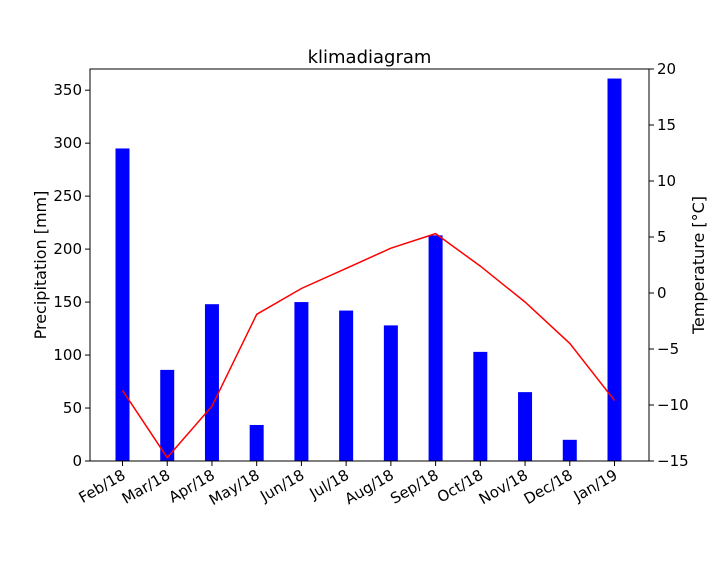  What do you see at coordinates (662, 237) in the screenshot?
I see `y2-tick-label: 5` at bounding box center [662, 237].